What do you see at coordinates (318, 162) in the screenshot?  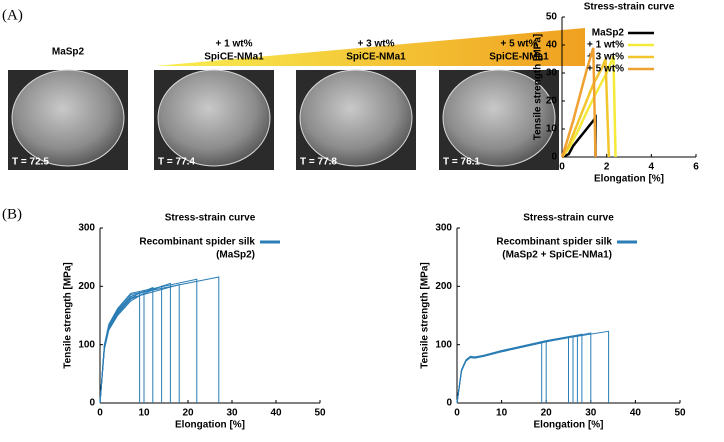 I see `transmittance: T = 77.8` at bounding box center [318, 162].